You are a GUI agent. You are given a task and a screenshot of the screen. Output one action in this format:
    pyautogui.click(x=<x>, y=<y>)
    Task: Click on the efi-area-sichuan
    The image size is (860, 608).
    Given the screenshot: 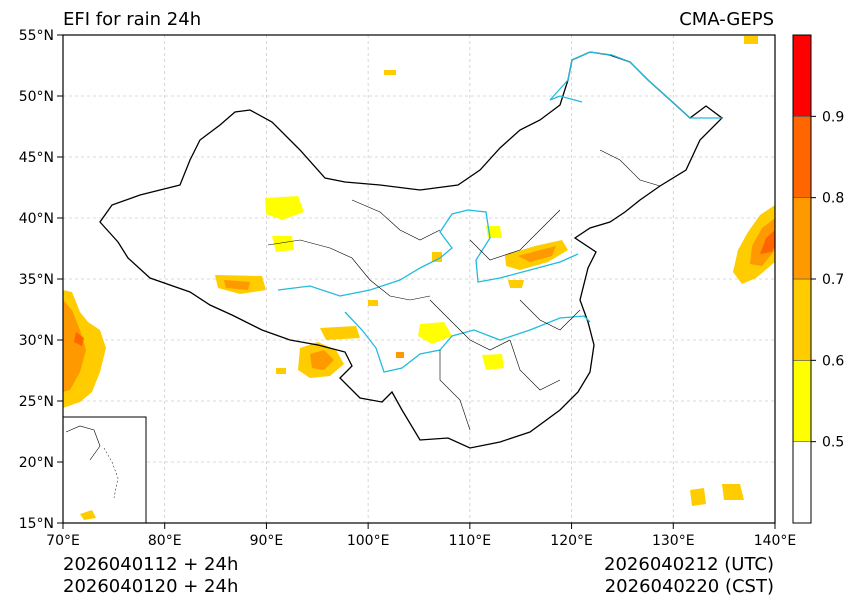 What is the action you would take?
    pyautogui.click(x=435, y=333)
    